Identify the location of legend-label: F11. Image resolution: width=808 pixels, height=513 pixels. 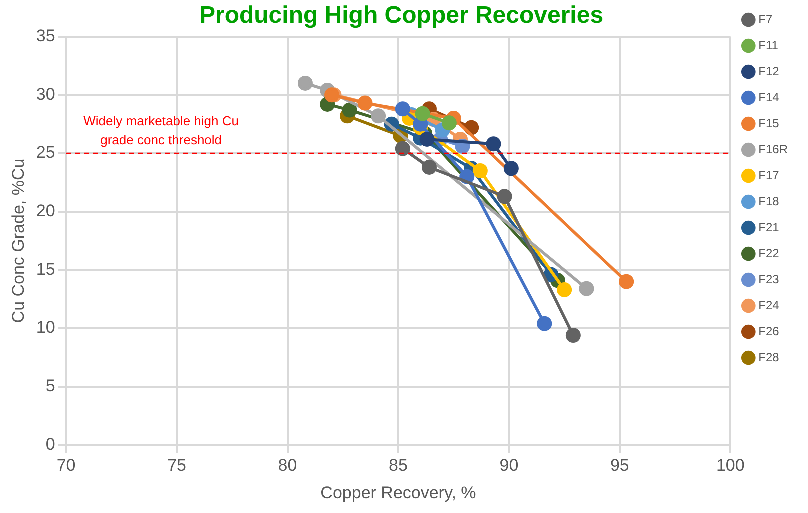
(768, 45).